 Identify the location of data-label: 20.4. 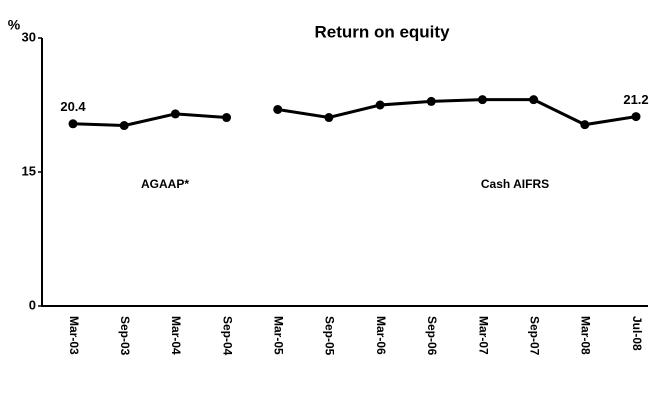
(73, 106).